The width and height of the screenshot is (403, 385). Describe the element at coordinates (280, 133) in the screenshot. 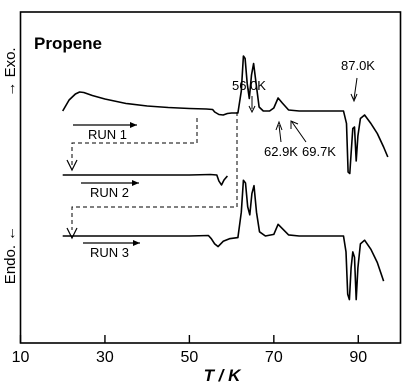

I see `annotation-62.9K-arrow` at that location.